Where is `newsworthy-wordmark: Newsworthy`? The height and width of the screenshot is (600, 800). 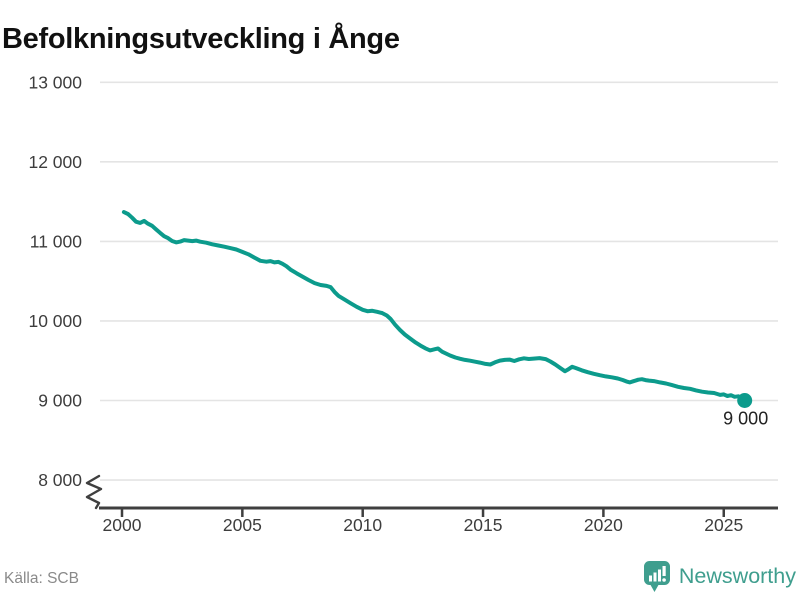
newsworthy-wordmark: Newsworthy is located at coordinates (737, 576).